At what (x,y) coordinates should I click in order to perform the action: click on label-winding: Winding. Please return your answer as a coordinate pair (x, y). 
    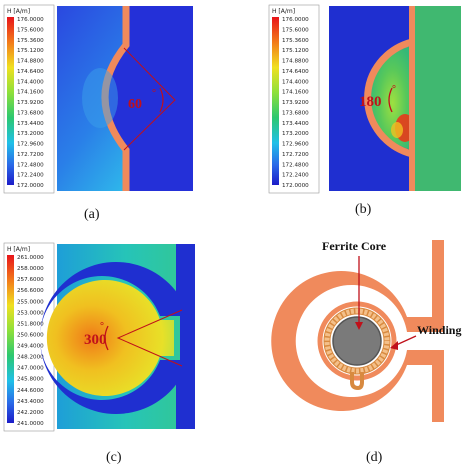
    Looking at the image, I should click on (439, 330).